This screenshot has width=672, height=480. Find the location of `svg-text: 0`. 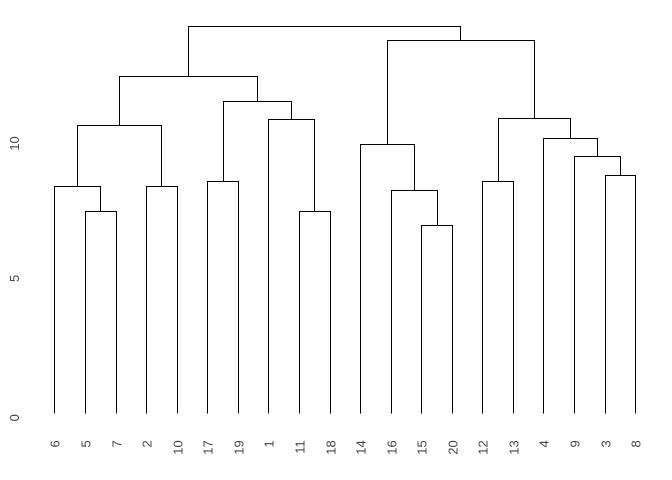

svg-text: 0 is located at coordinates (14, 417).